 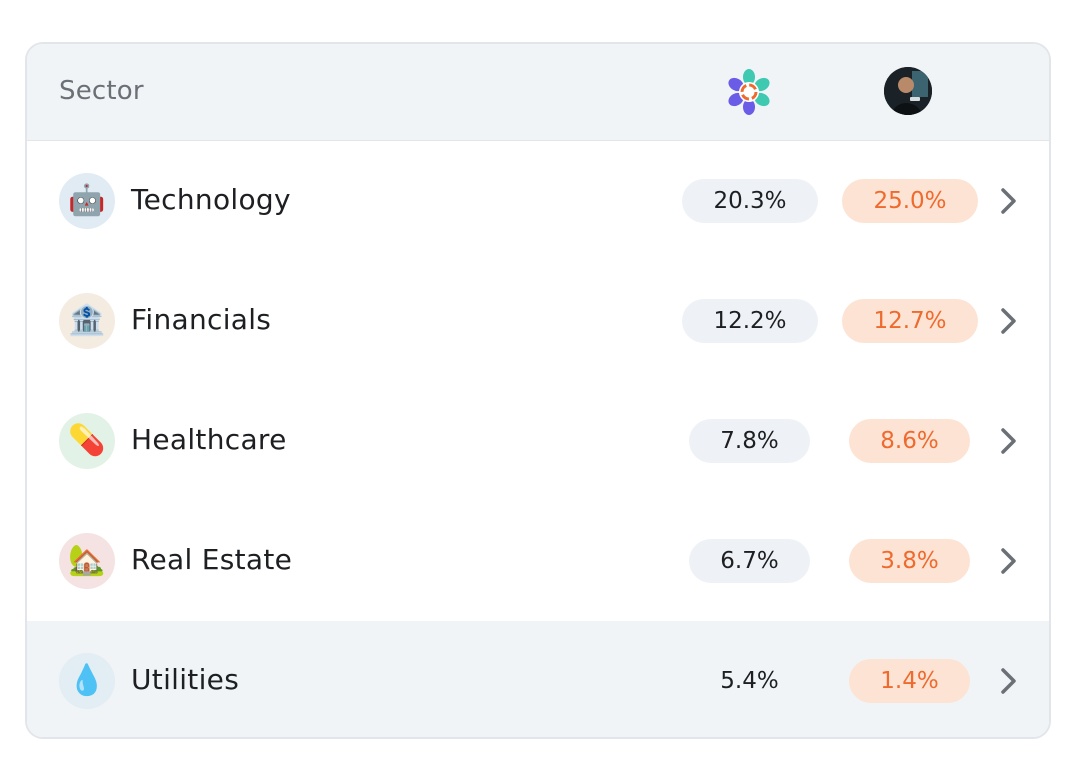 I want to click on value-a-badge: 20.3%, so click(x=750, y=201).